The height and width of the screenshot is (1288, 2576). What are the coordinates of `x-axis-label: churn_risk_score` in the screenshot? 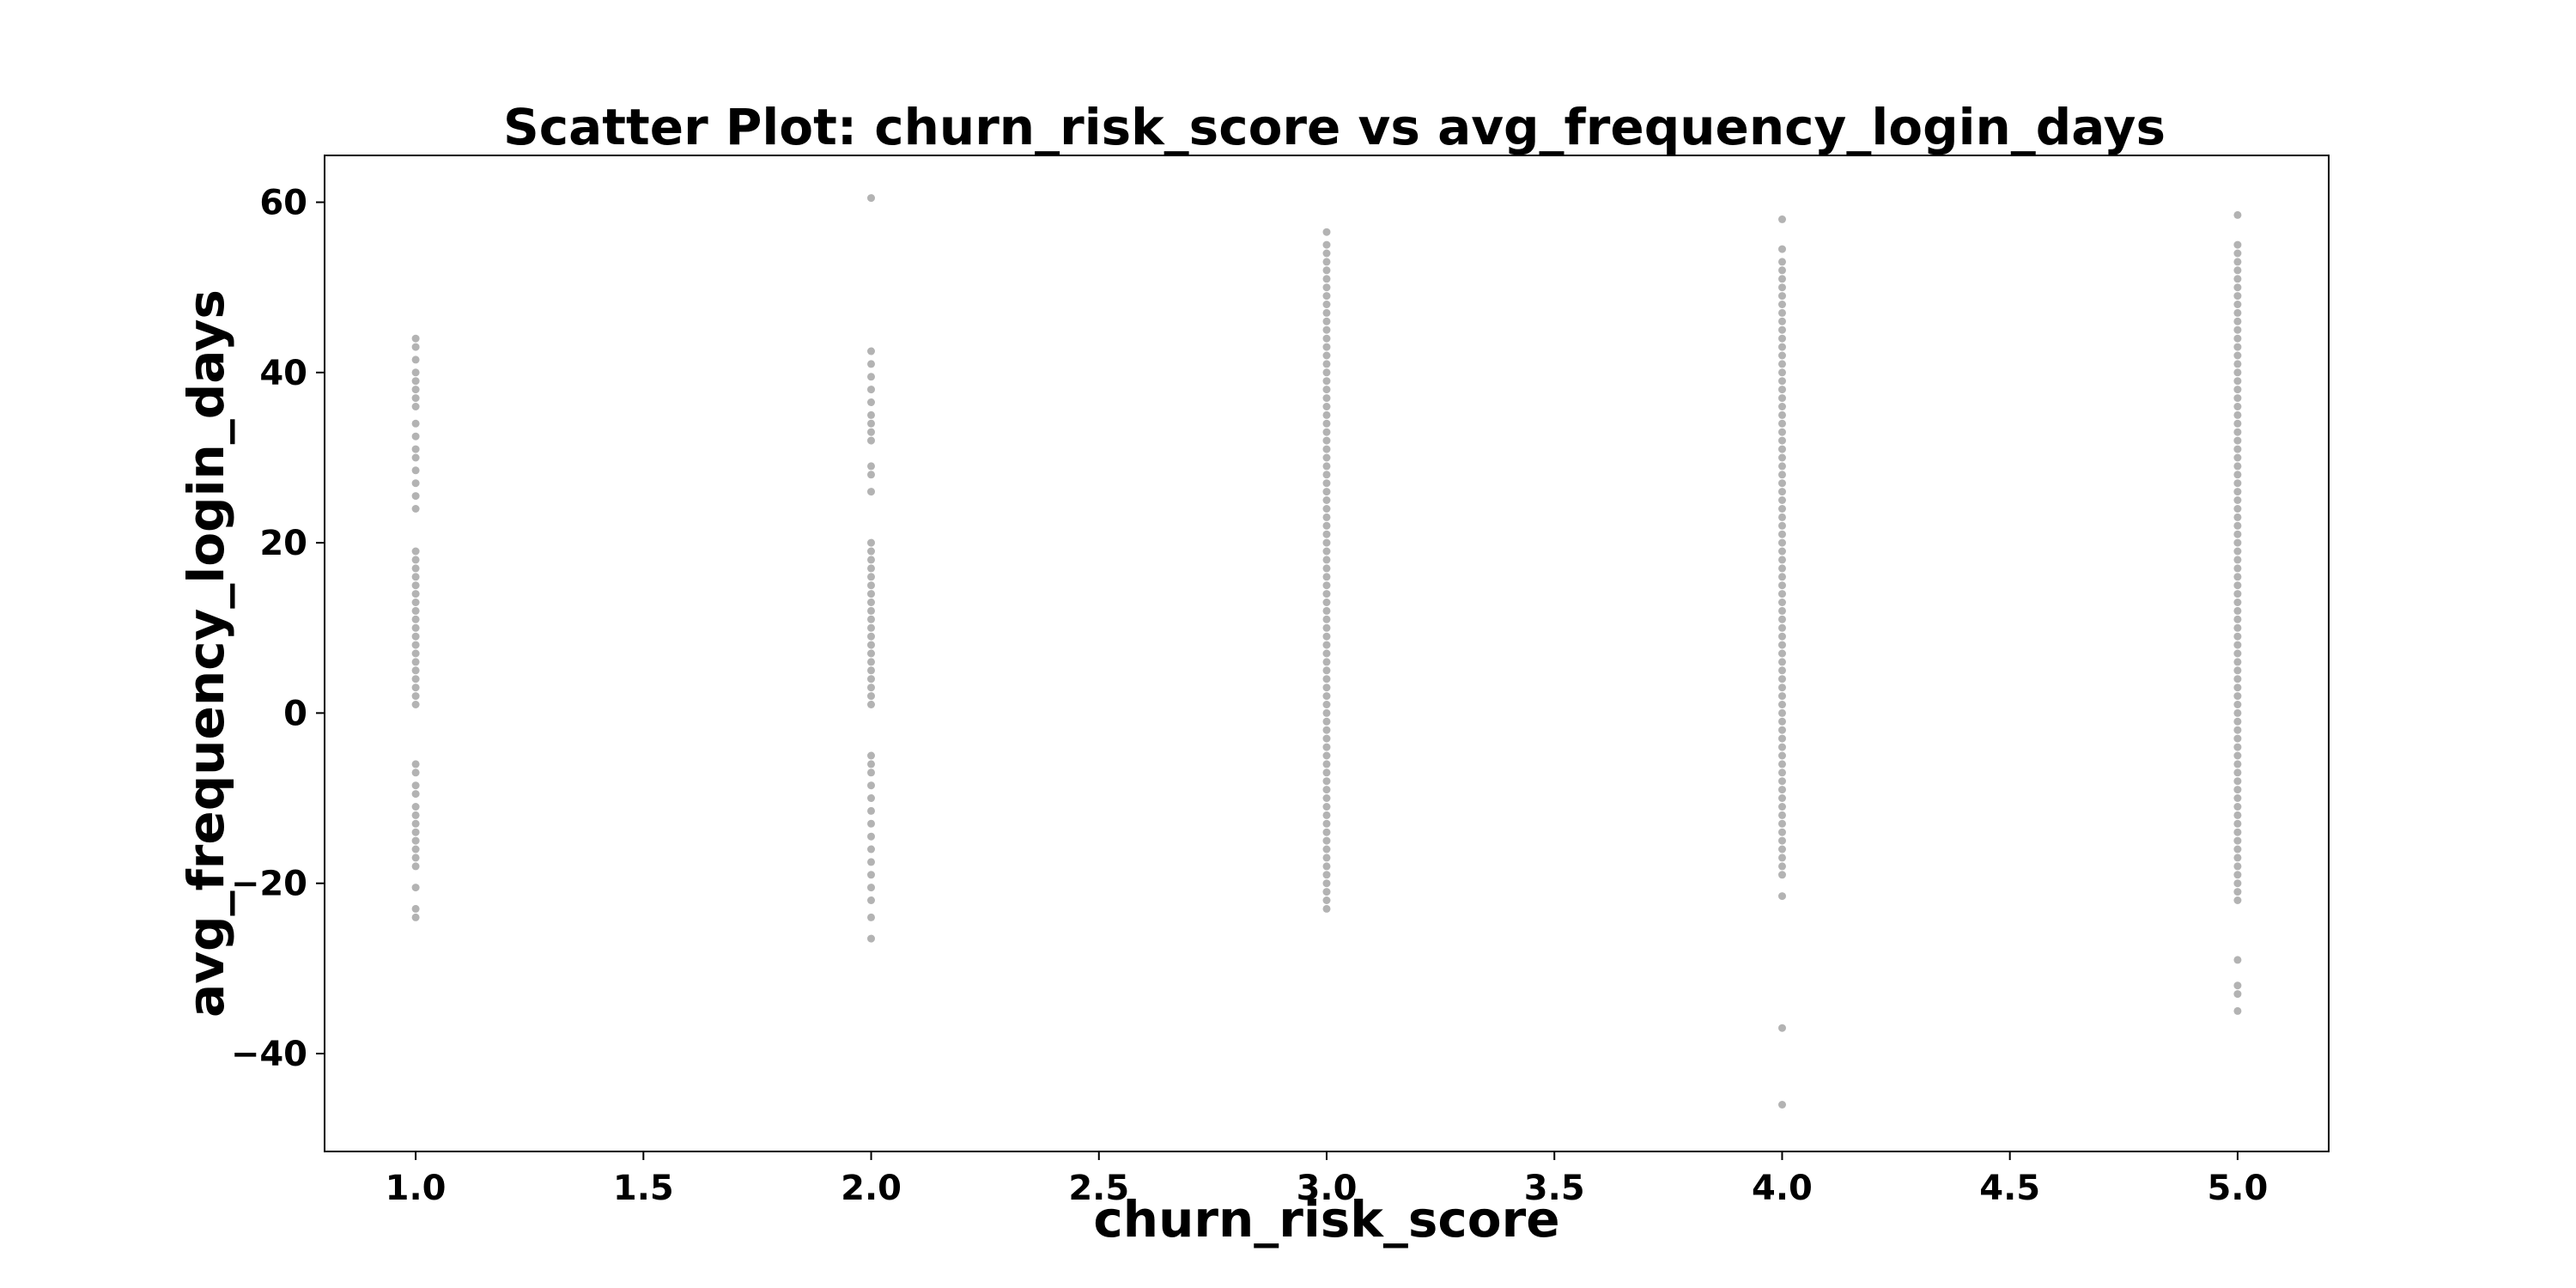 It's located at (1326, 1219).